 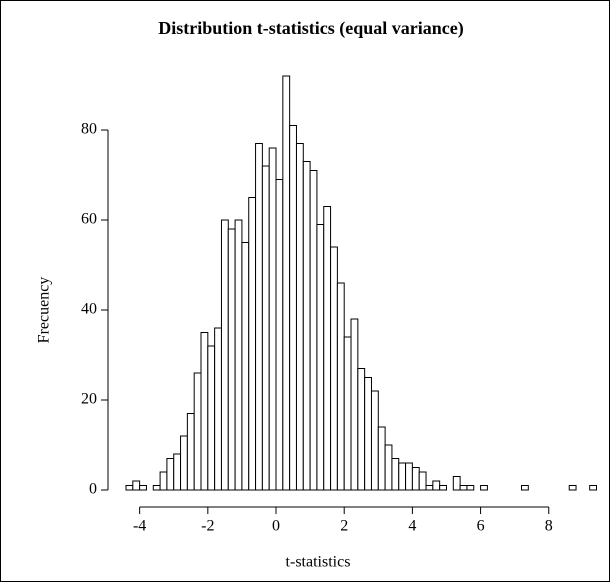 I want to click on y-tick-label: 20, so click(x=89, y=399).